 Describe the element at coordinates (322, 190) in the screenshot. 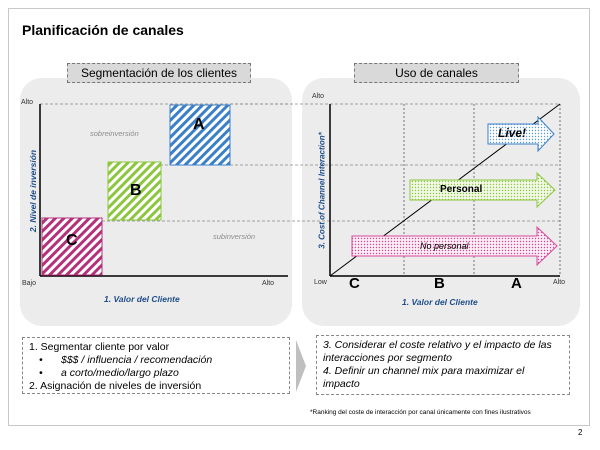

I see `right-y-axis-label: 3. Cost of Channel Interaction*` at that location.